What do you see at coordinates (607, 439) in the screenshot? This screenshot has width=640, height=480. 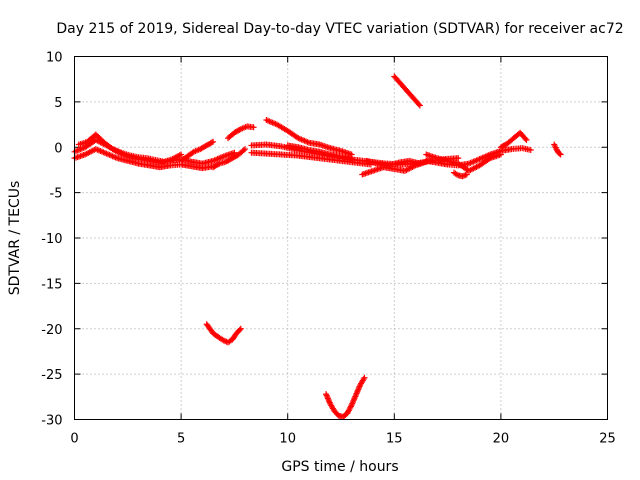 I see `x-tick-label: 25` at bounding box center [607, 439].